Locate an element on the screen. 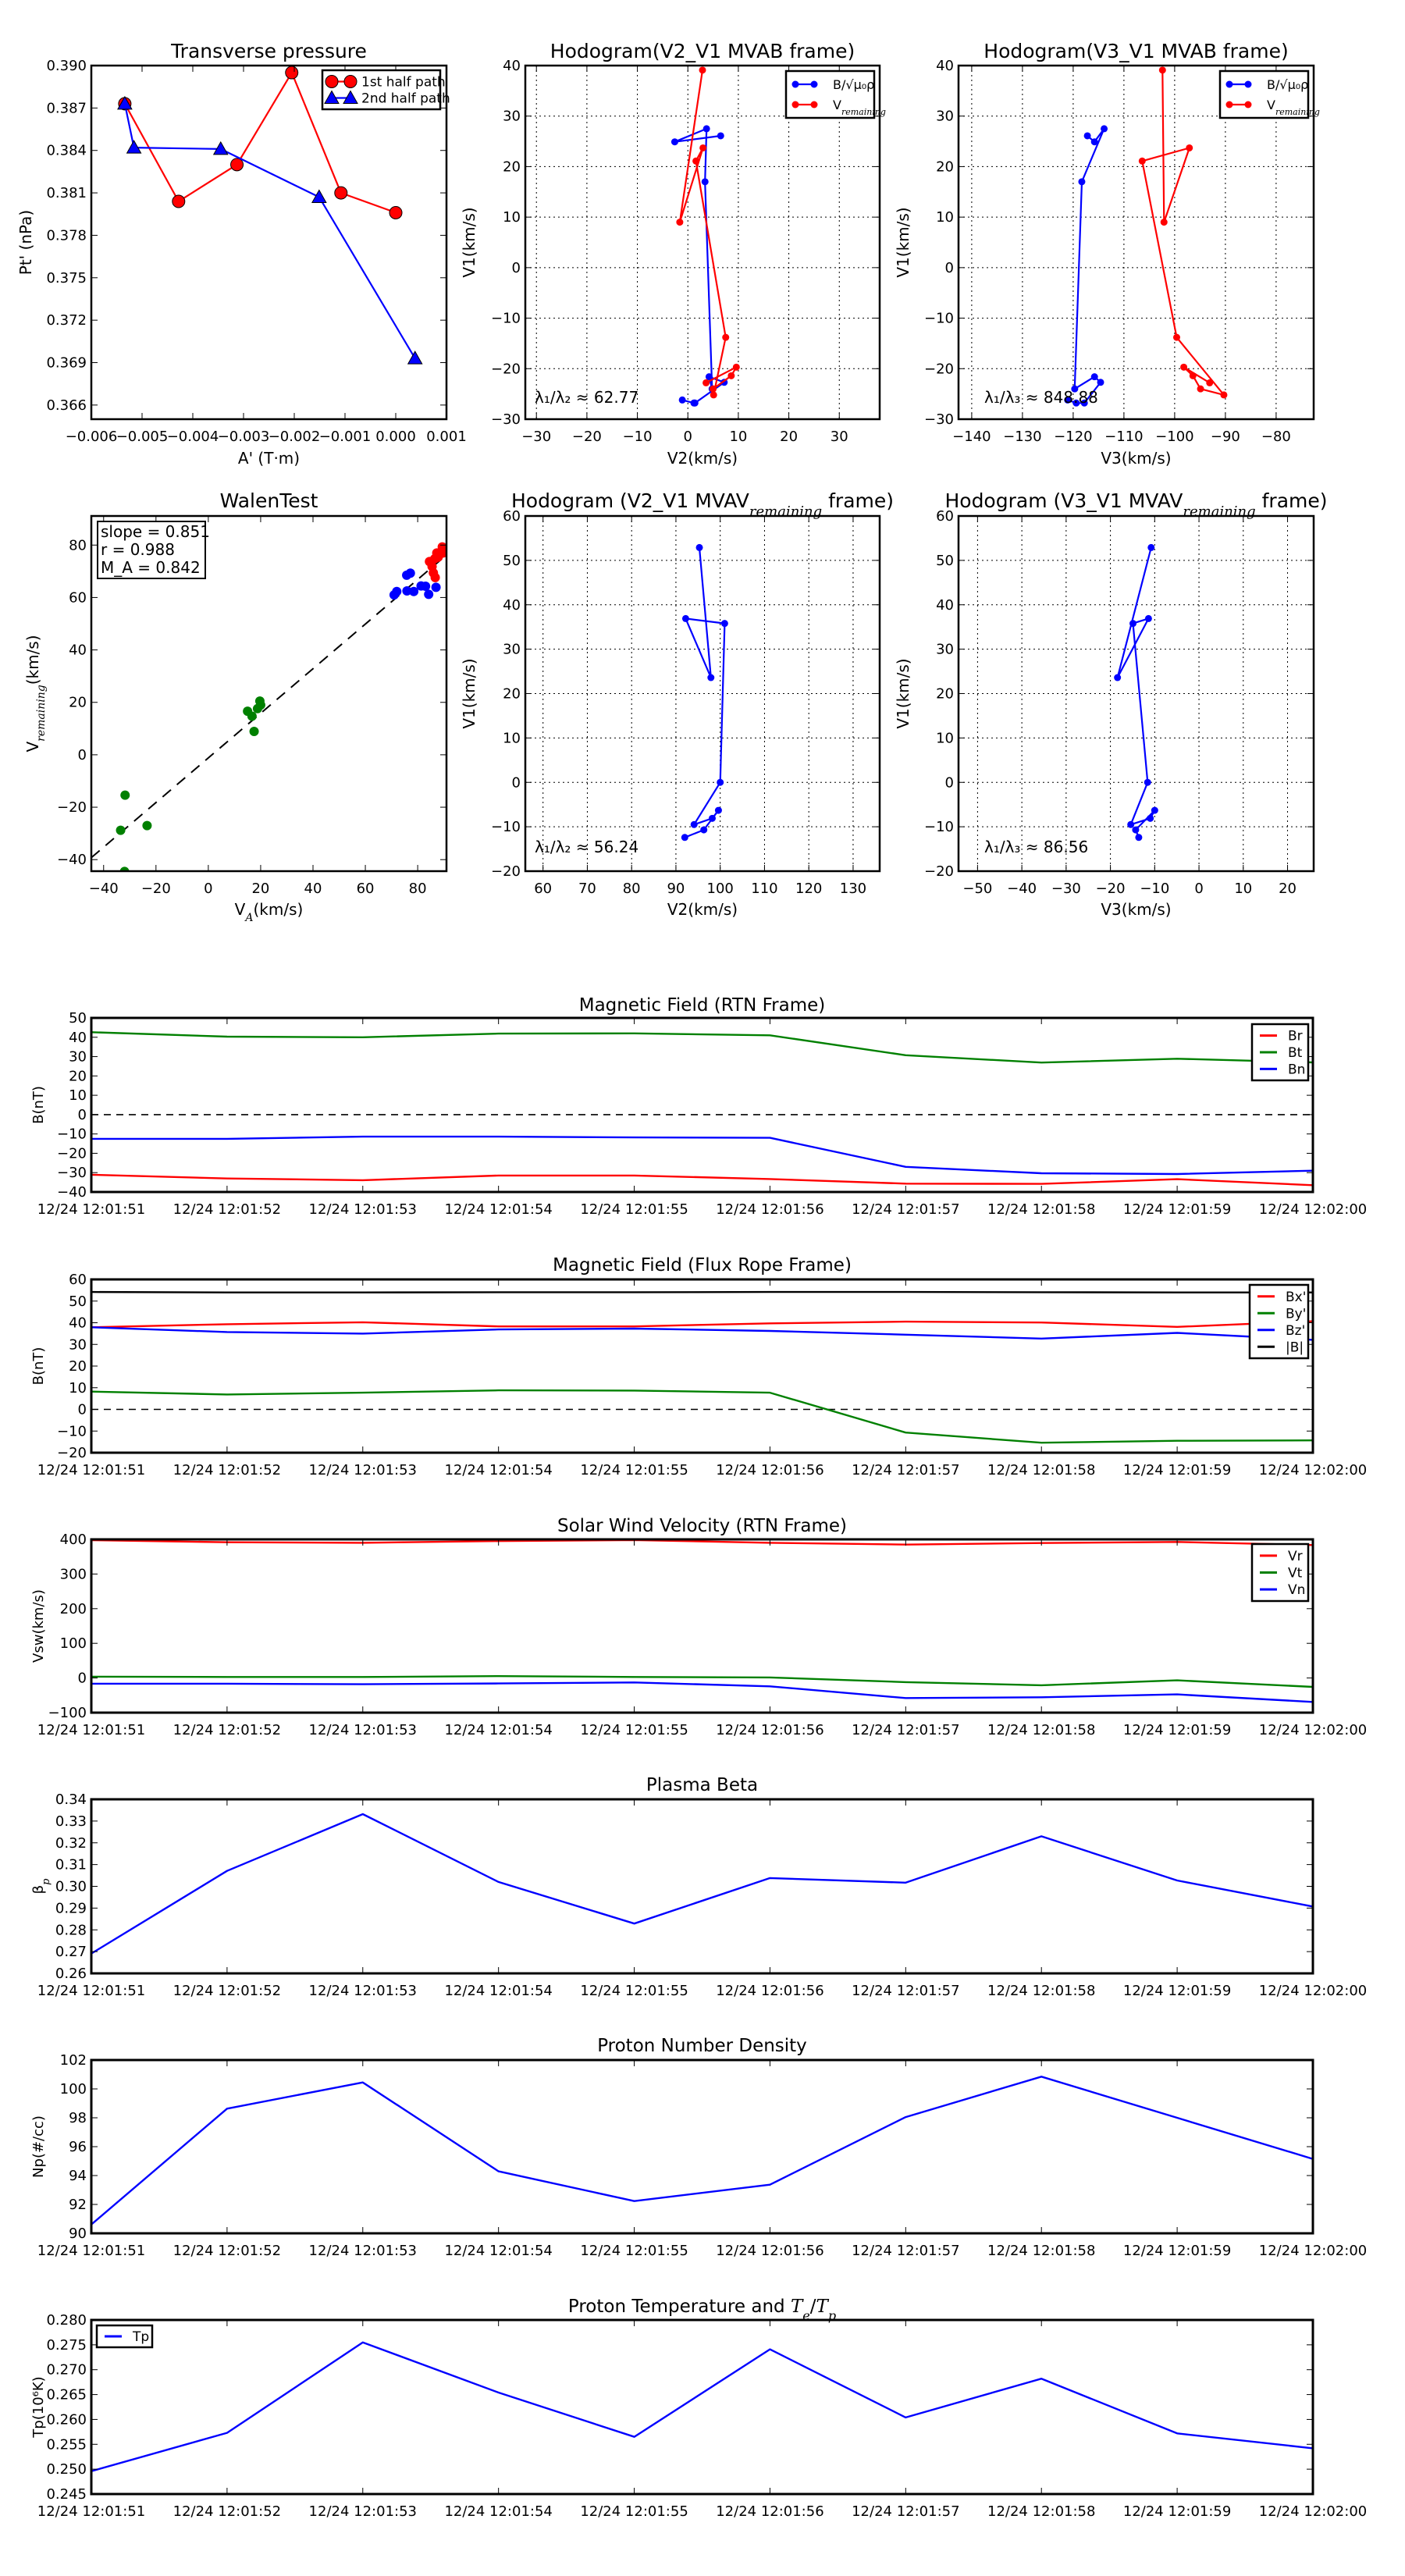  chart-title-part: / is located at coordinates (813, 2307).